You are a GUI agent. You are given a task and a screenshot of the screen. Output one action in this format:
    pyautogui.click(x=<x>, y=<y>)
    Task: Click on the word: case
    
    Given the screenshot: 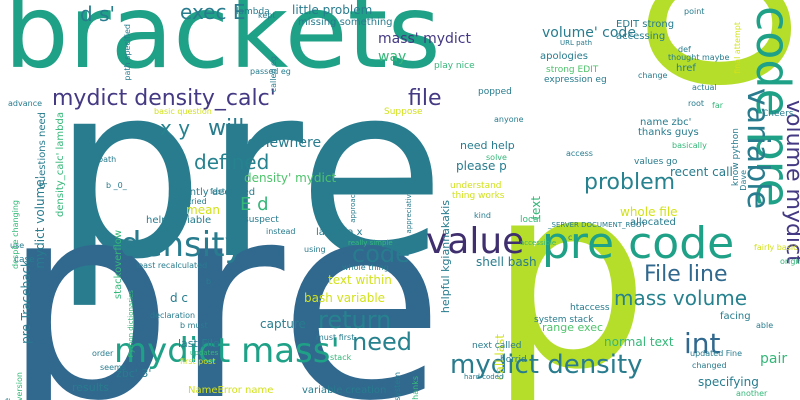 What is the action you would take?
    pyautogui.click(x=24, y=260)
    